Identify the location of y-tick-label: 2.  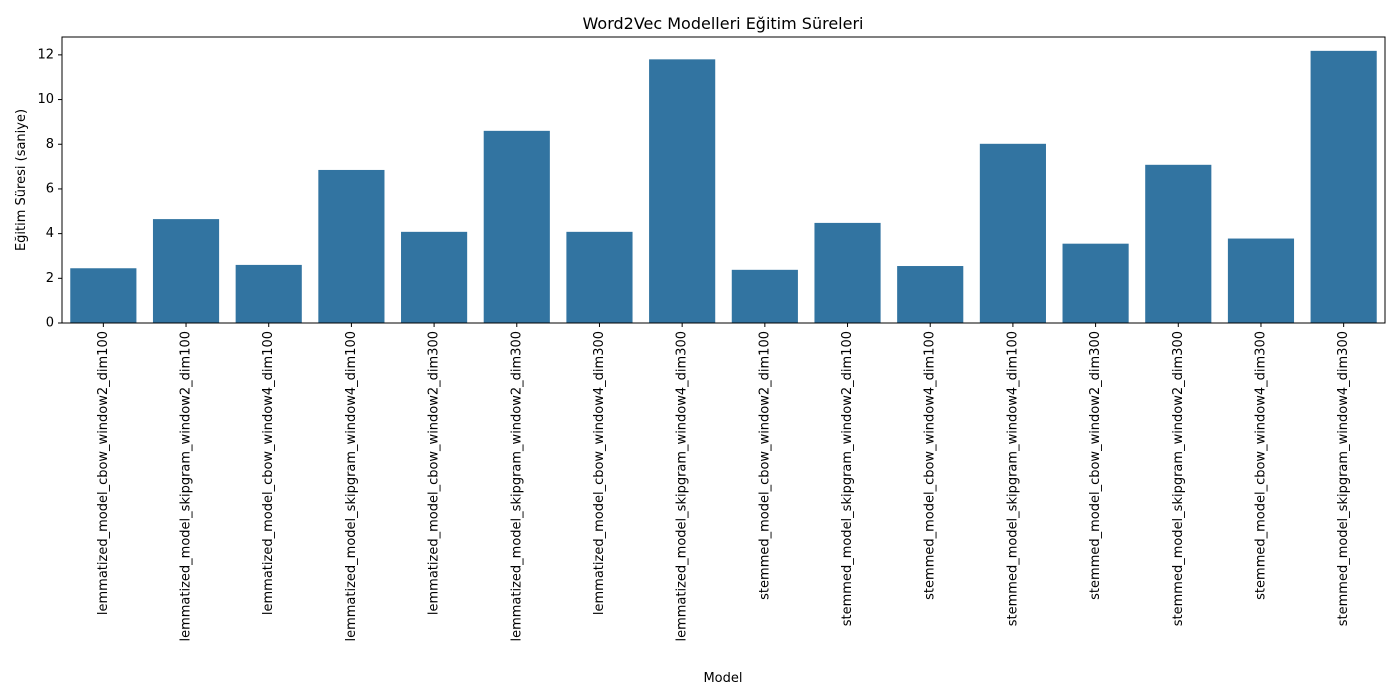
(50, 278).